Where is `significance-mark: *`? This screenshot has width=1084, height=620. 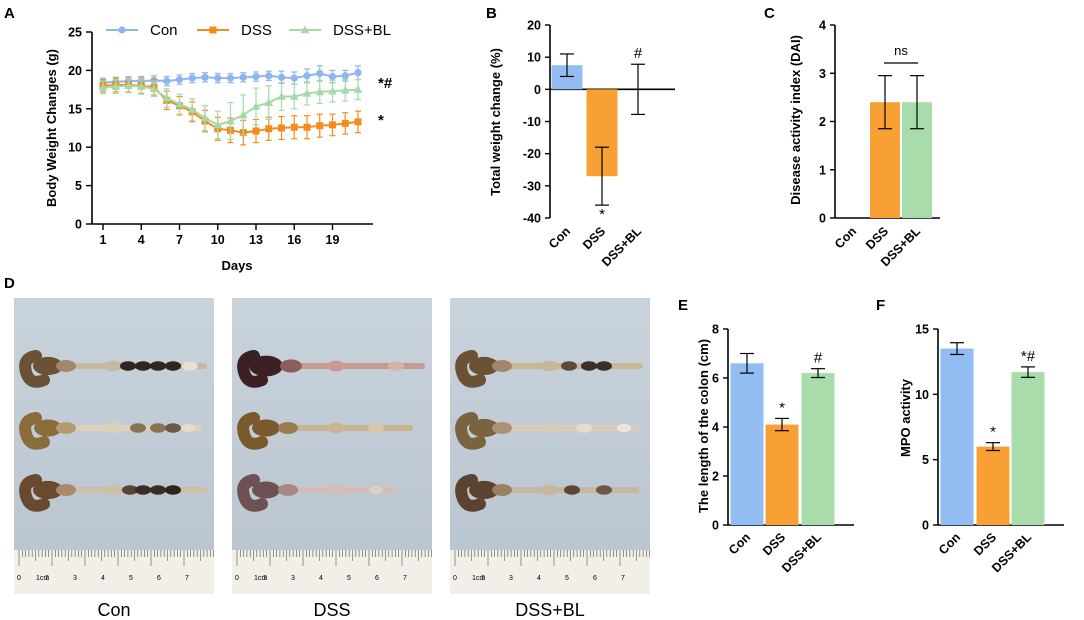 significance-mark: * is located at coordinates (782, 407).